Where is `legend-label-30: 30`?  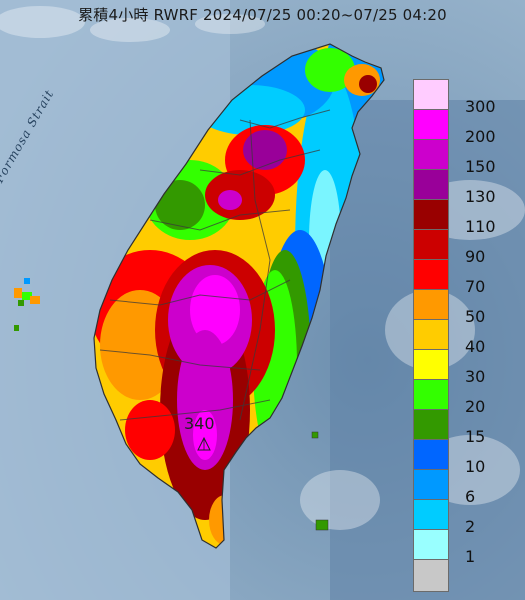 legend-label-30: 30 is located at coordinates (475, 376).